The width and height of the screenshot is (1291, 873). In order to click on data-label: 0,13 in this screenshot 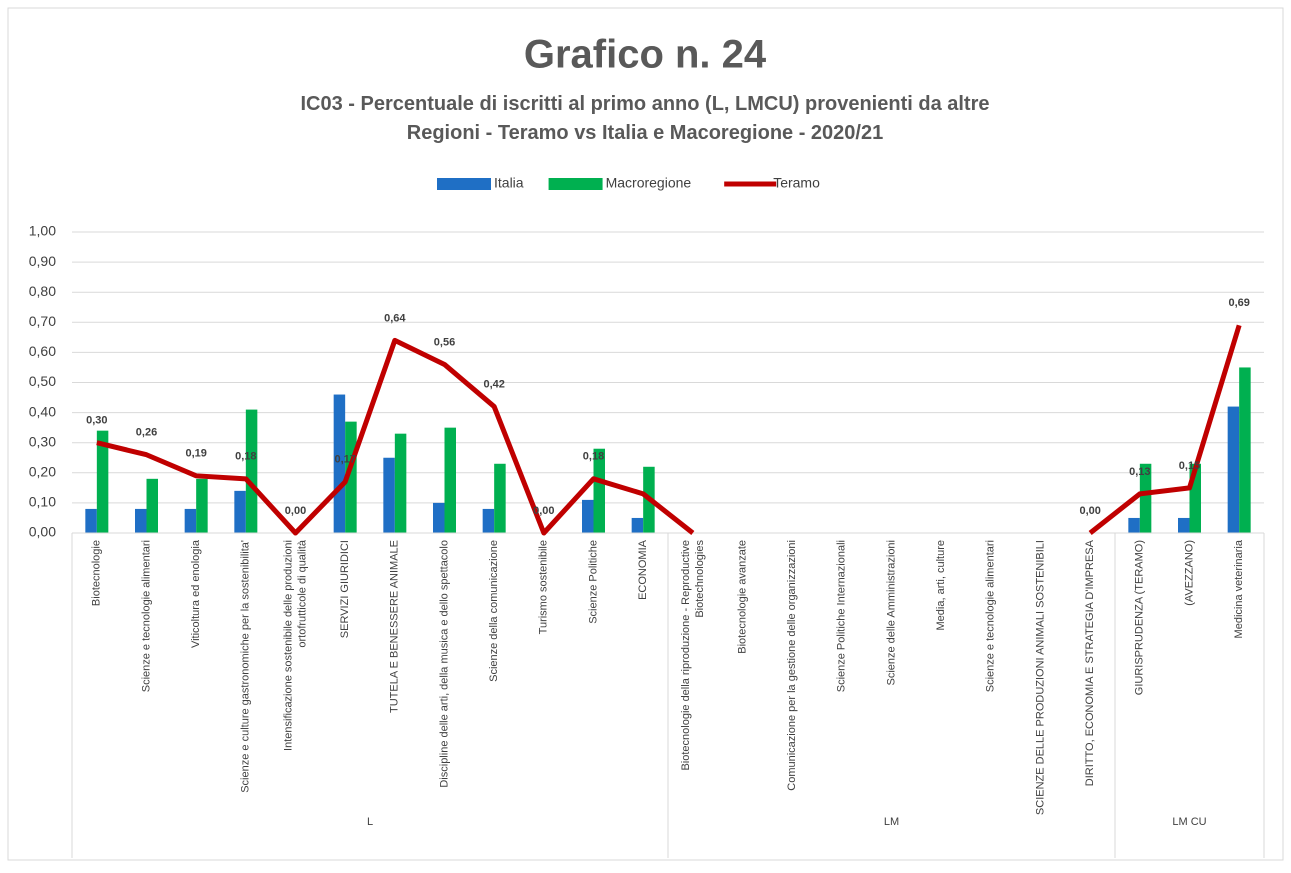, I will do `click(1139, 472)`.